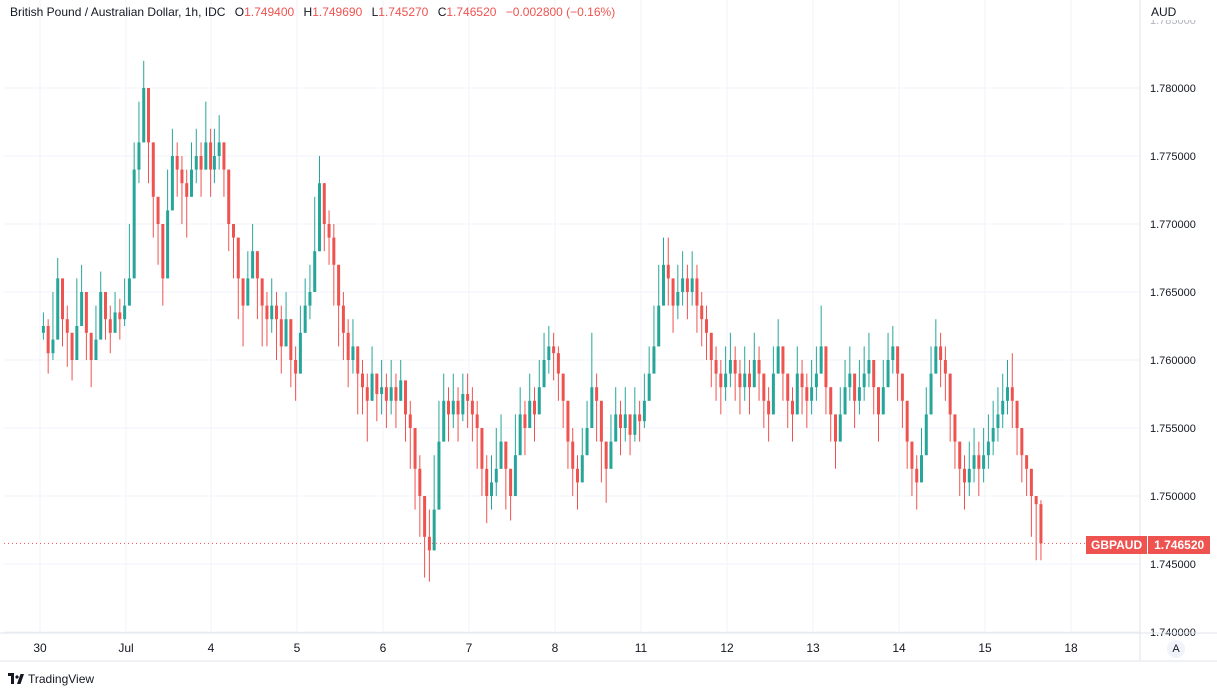 The width and height of the screenshot is (1217, 690). I want to click on high-value: 1.749690, so click(337, 12).